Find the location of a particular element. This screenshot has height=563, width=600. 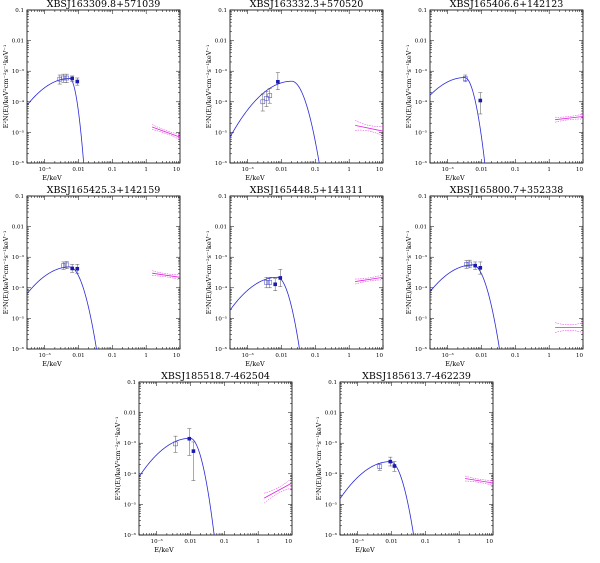

panel-title: XBSJ165406.6+142123 is located at coordinates (507, 5).